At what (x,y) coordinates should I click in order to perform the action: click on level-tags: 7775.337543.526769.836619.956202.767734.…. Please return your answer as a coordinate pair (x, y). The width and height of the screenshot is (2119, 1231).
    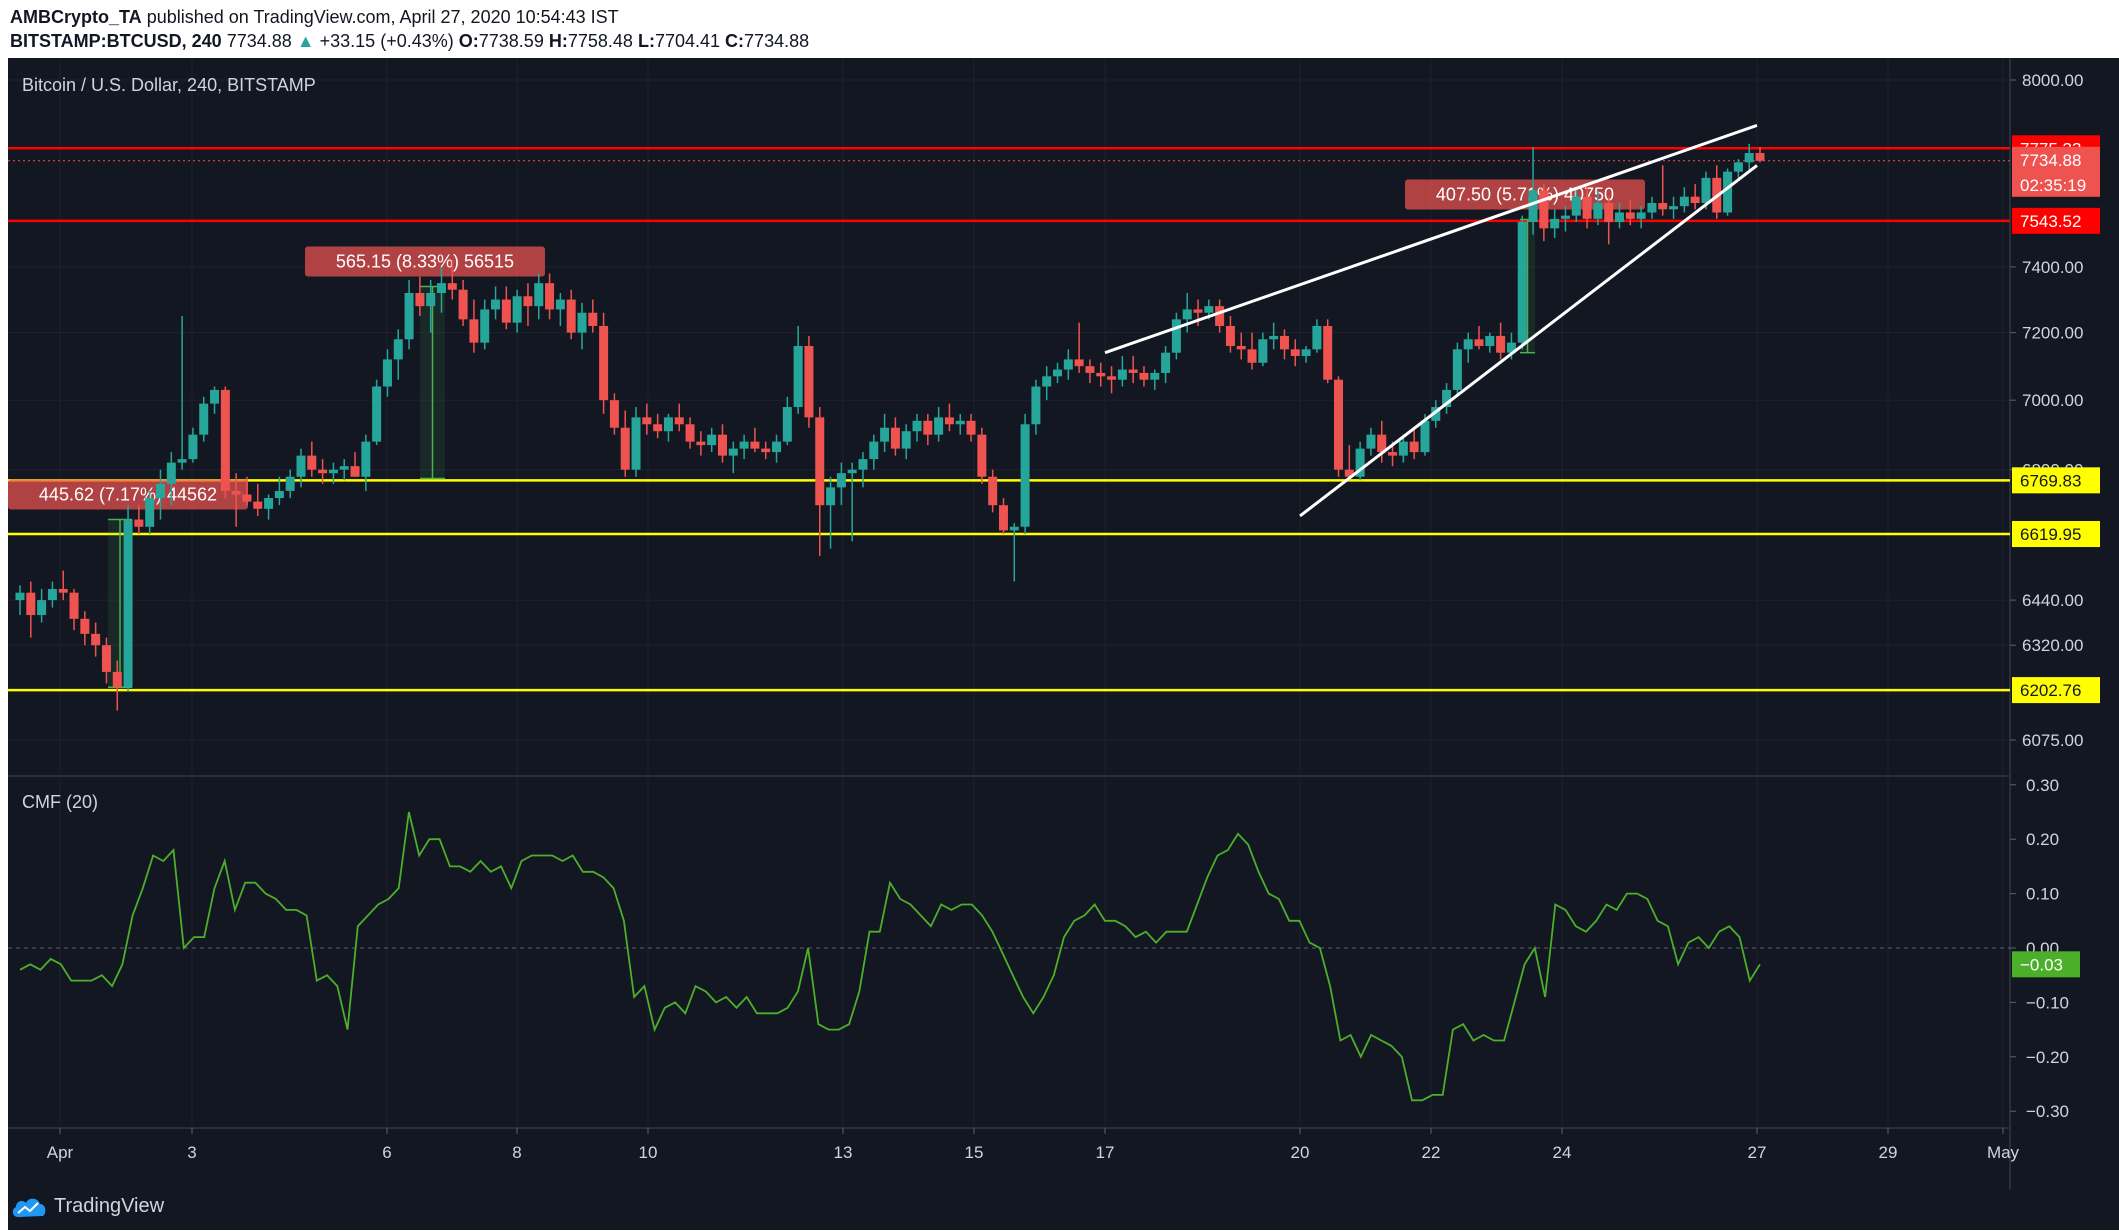
    Looking at the image, I should click on (2056, 419).